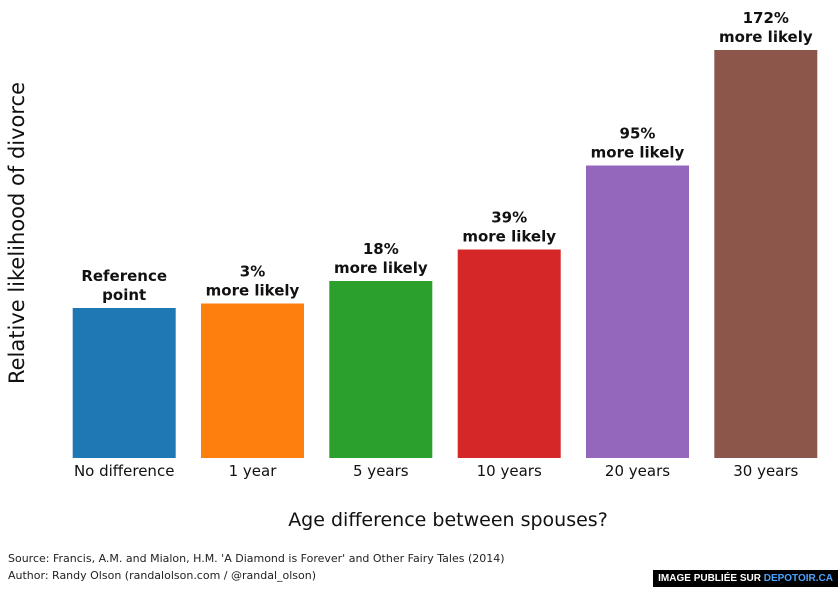  I want to click on bar-1-year, so click(252, 380).